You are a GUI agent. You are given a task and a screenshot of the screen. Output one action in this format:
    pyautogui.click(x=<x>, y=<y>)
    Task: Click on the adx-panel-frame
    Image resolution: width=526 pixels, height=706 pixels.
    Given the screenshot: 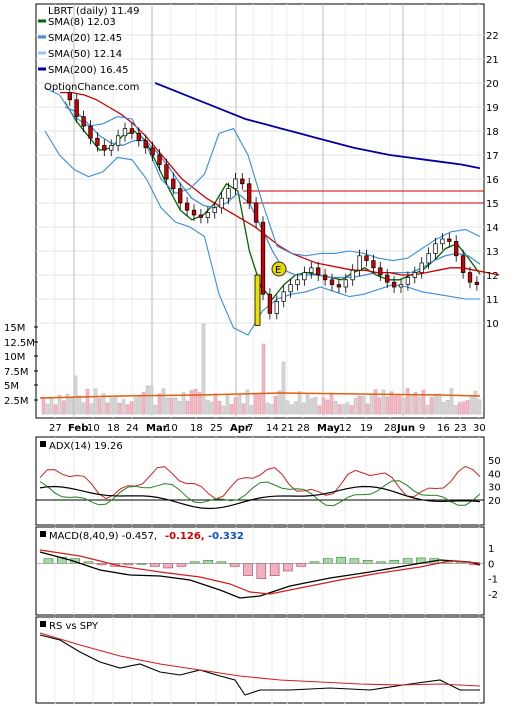 What is the action you would take?
    pyautogui.click(x=260, y=481)
    